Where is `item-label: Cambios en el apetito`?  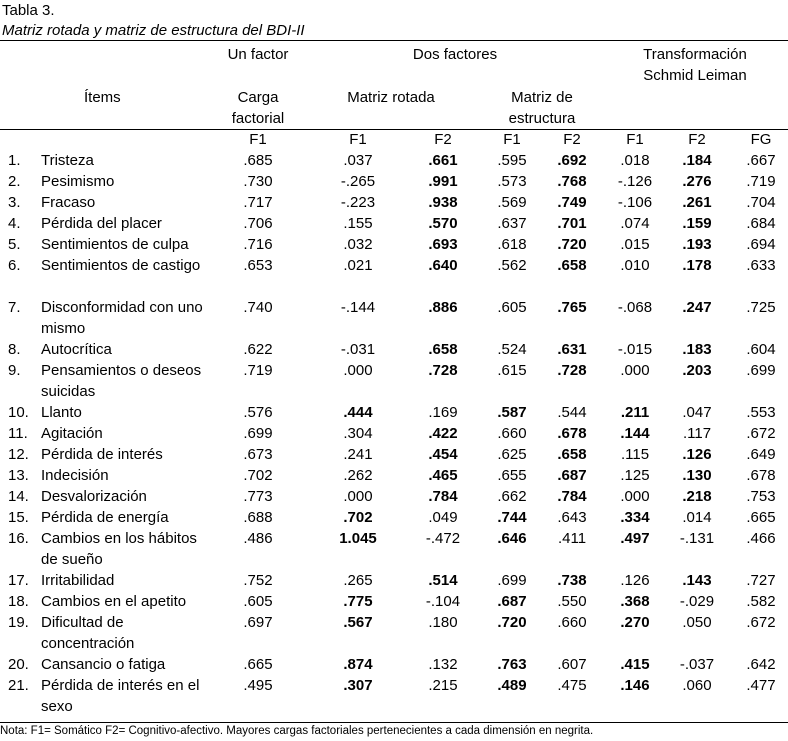
item-label: Cambios en el apetito is located at coordinates (114, 601).